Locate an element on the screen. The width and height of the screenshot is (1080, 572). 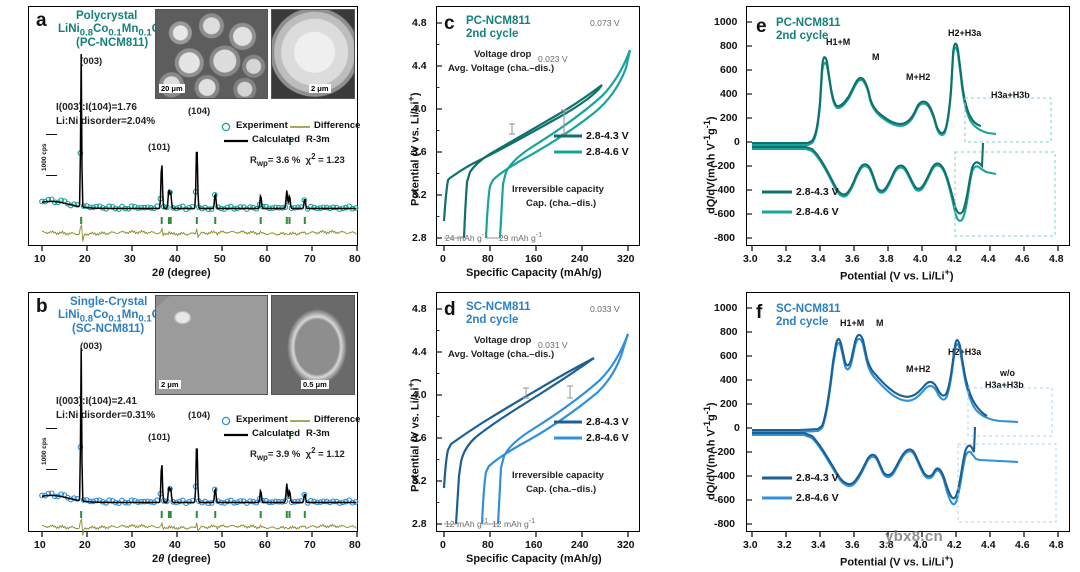
panel-c-xtick-3: 240 is located at coordinates (580, 259).